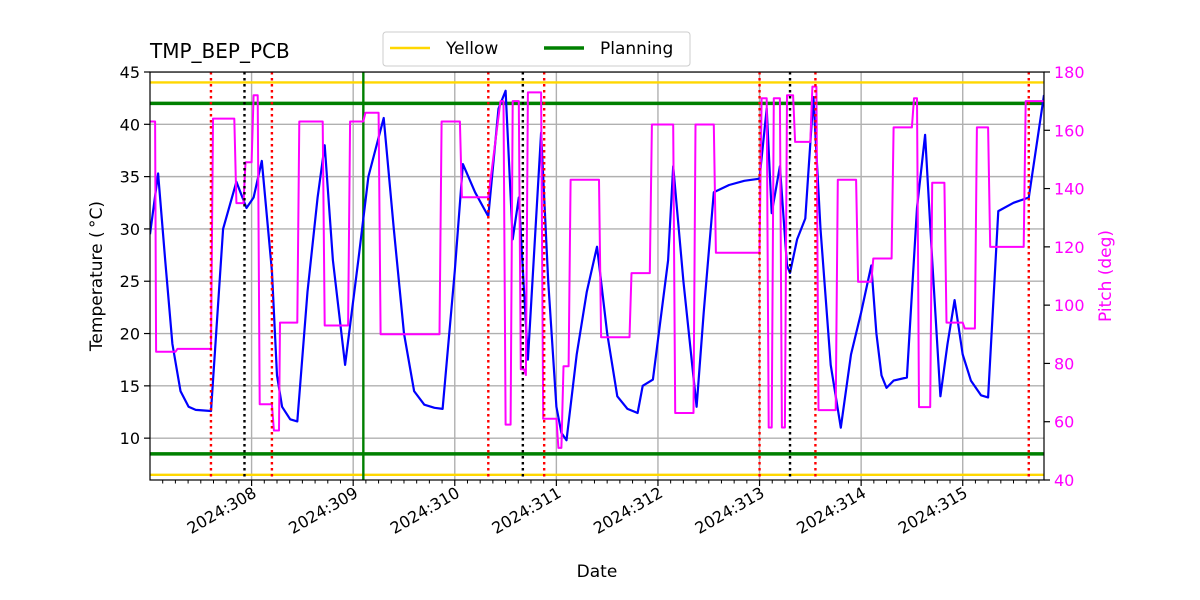  Describe the element at coordinates (425, 510) in the screenshot. I see `x-tick-label: 2024:310` at that location.